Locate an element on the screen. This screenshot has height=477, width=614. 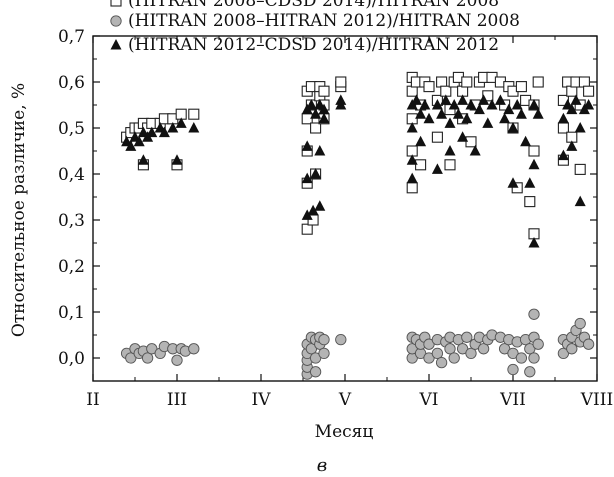
legend-label: (HITRAN 2008–HITRAN 2012)/HITRAN 2008 is located at coordinates (324, 21).